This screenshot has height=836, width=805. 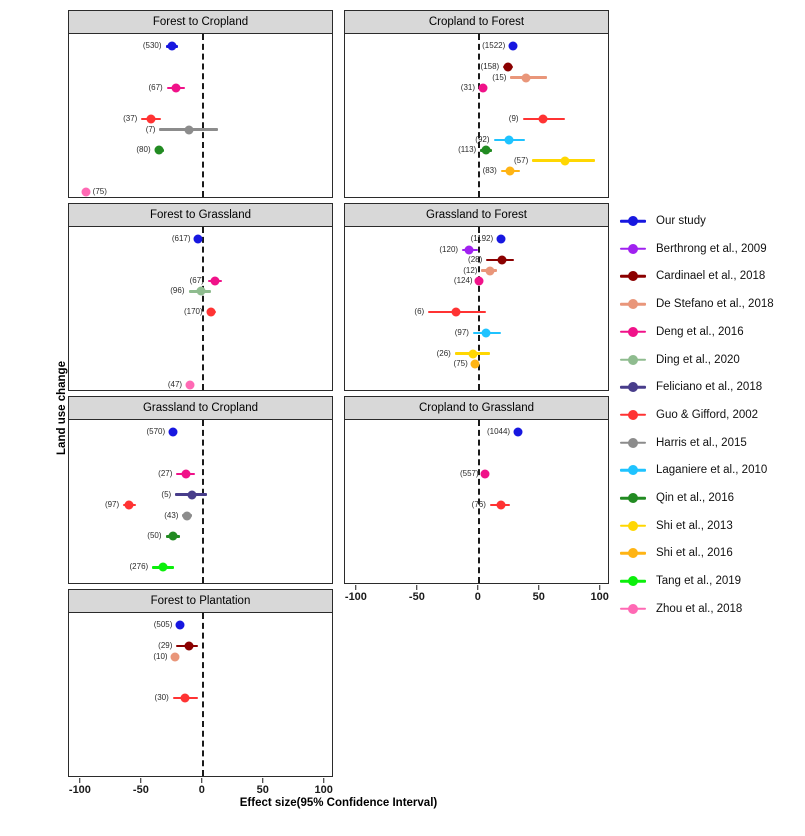 What do you see at coordinates (460, 364) in the screenshot?
I see `count-label-shi-2016: (75)` at bounding box center [460, 364].